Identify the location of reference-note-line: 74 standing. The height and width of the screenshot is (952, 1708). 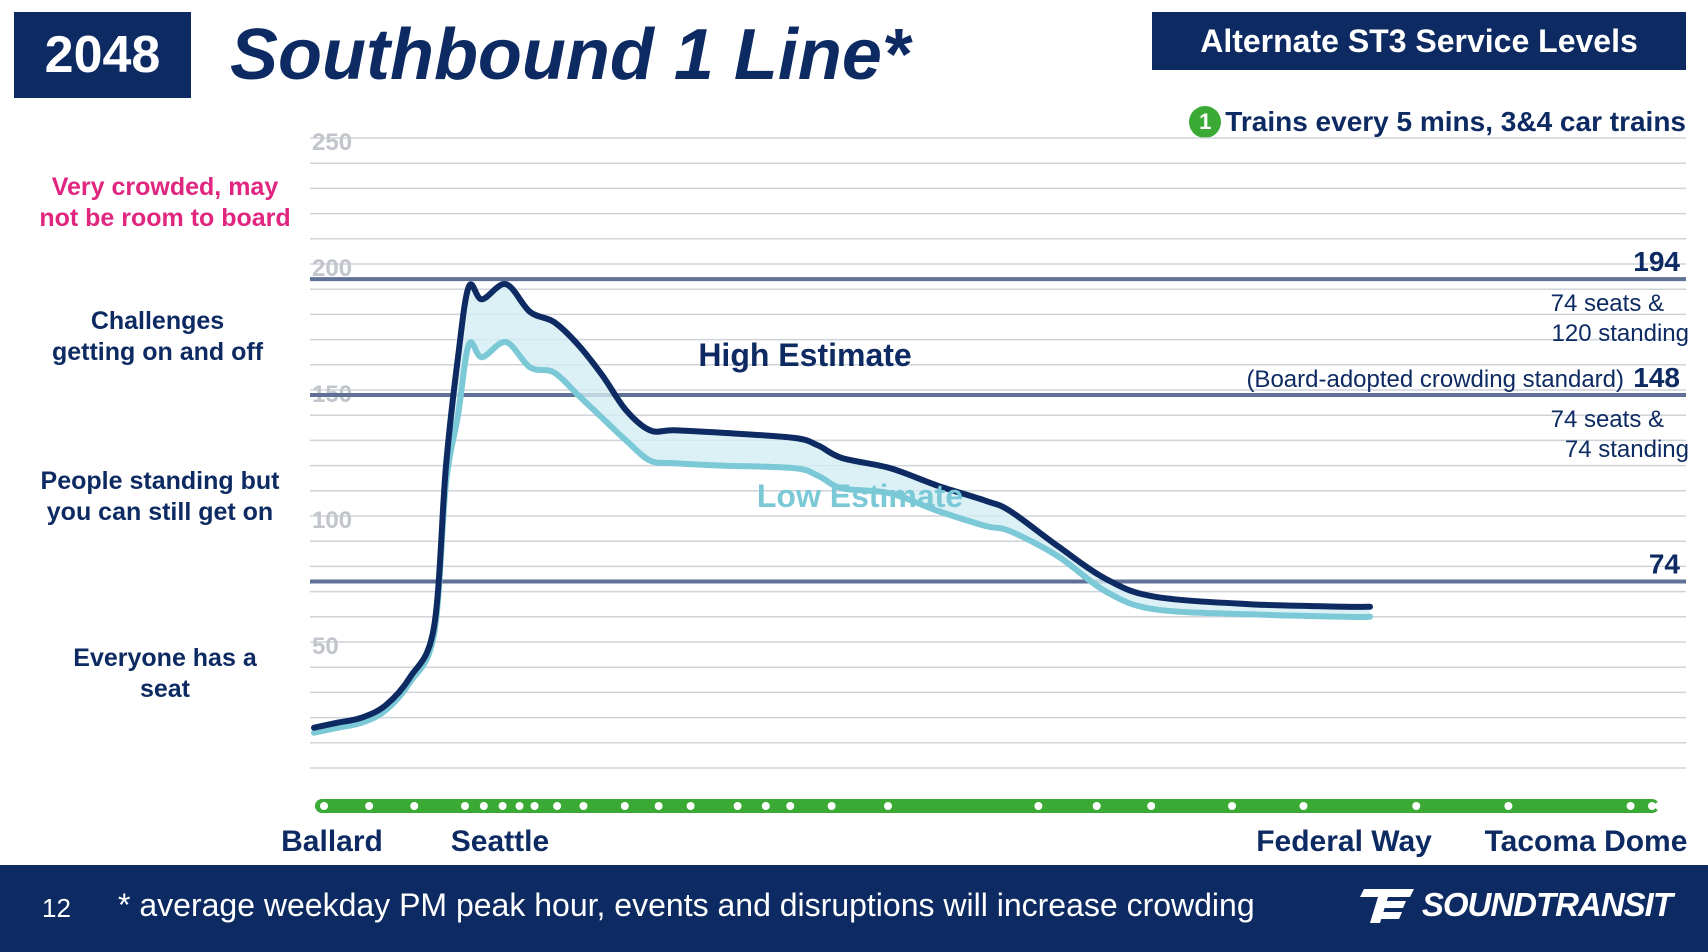
(1627, 449).